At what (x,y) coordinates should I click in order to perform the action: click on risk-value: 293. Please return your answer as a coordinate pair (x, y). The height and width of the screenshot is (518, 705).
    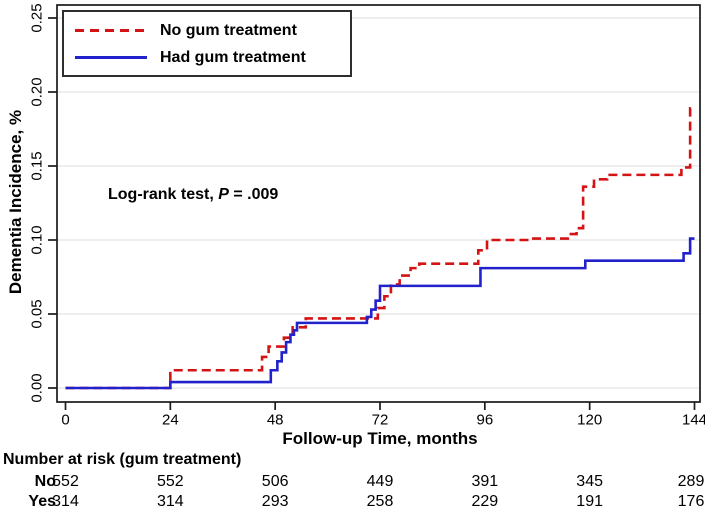
    Looking at the image, I should click on (275, 501).